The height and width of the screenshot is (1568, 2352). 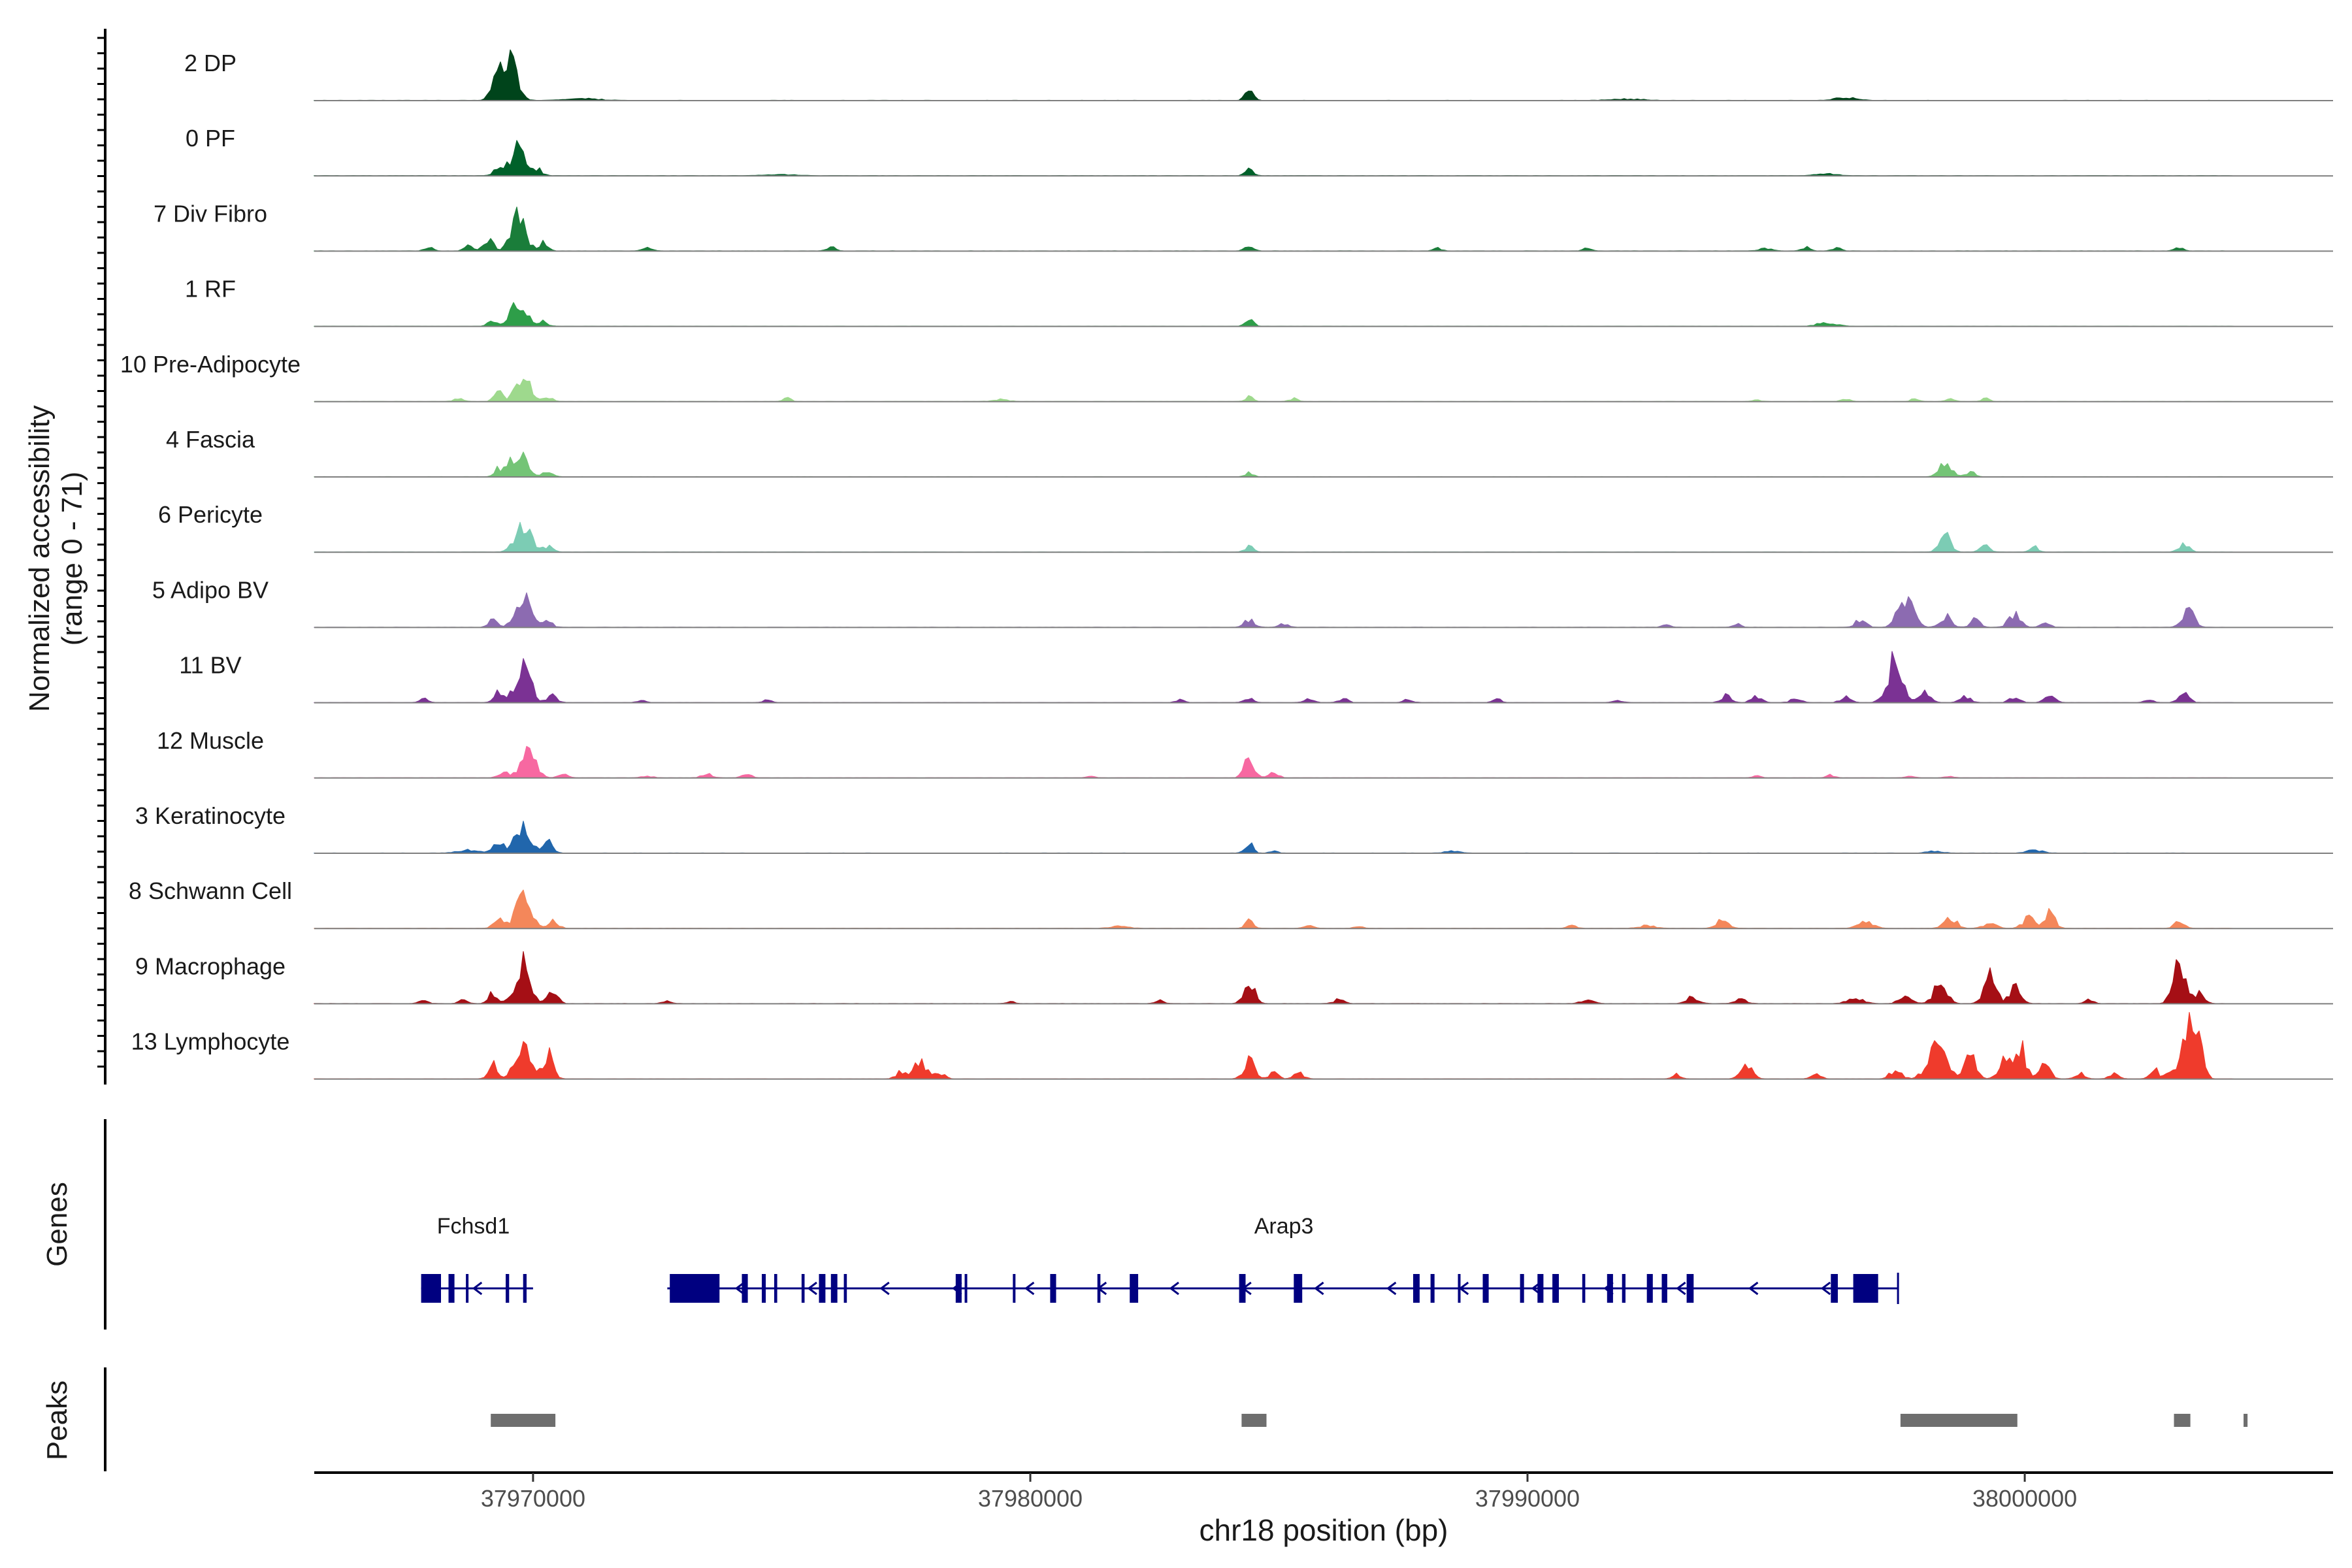 What do you see at coordinates (210, 740) in the screenshot?
I see `track-label: 12 Muscle` at bounding box center [210, 740].